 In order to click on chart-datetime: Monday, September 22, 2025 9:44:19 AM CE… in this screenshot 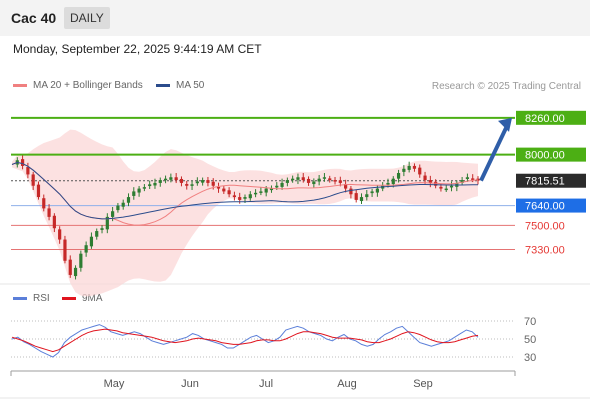, I will do `click(137, 49)`.